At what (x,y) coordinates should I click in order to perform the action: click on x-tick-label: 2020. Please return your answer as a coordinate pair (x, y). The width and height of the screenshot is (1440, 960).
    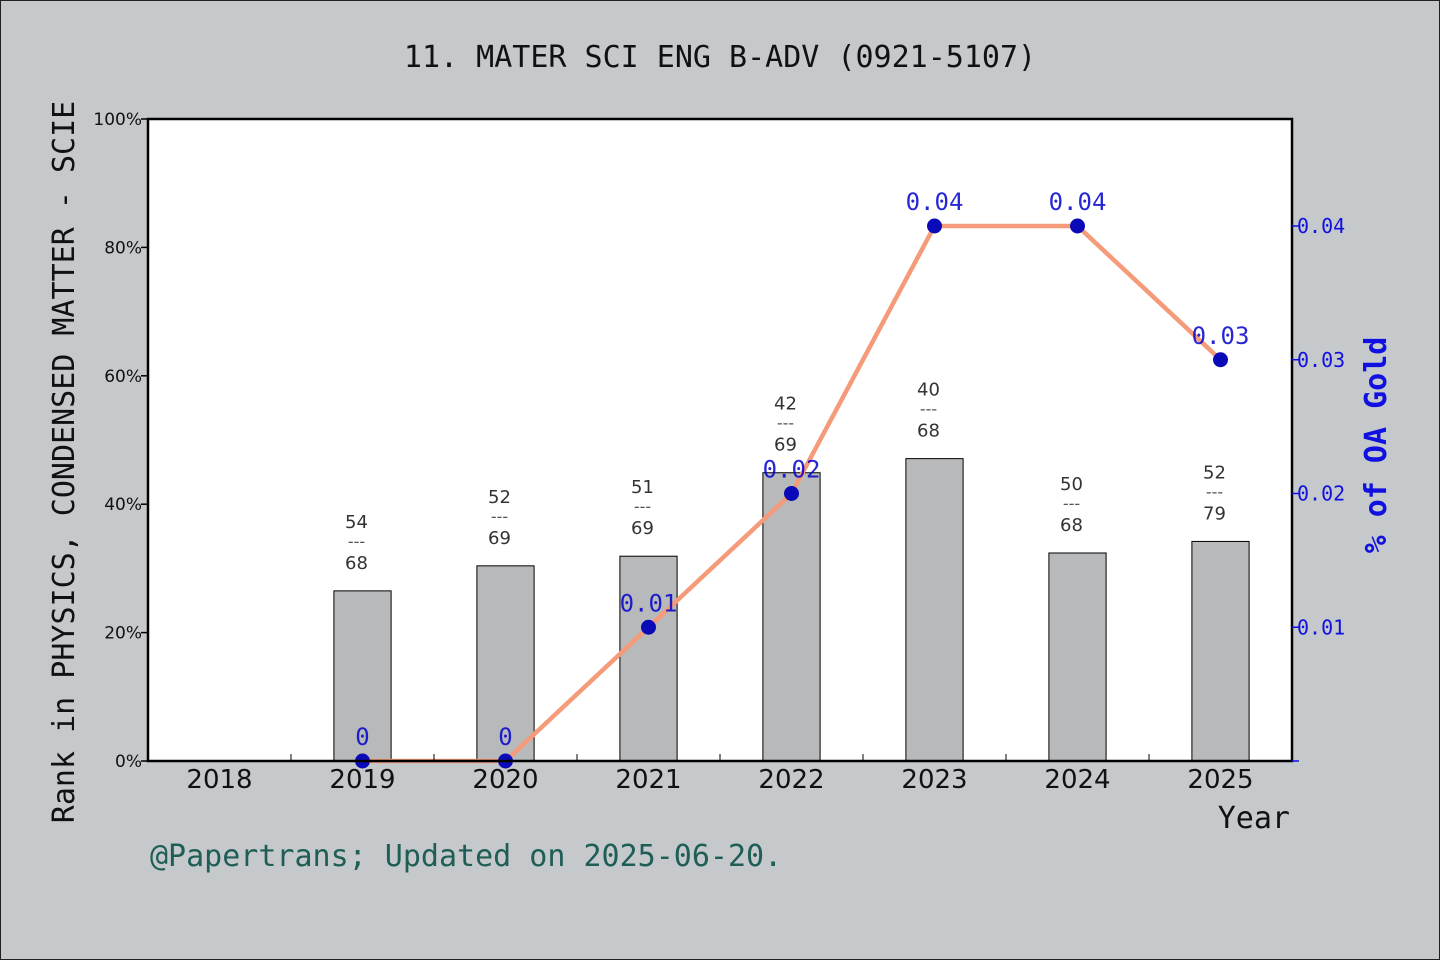
    Looking at the image, I should click on (505, 780).